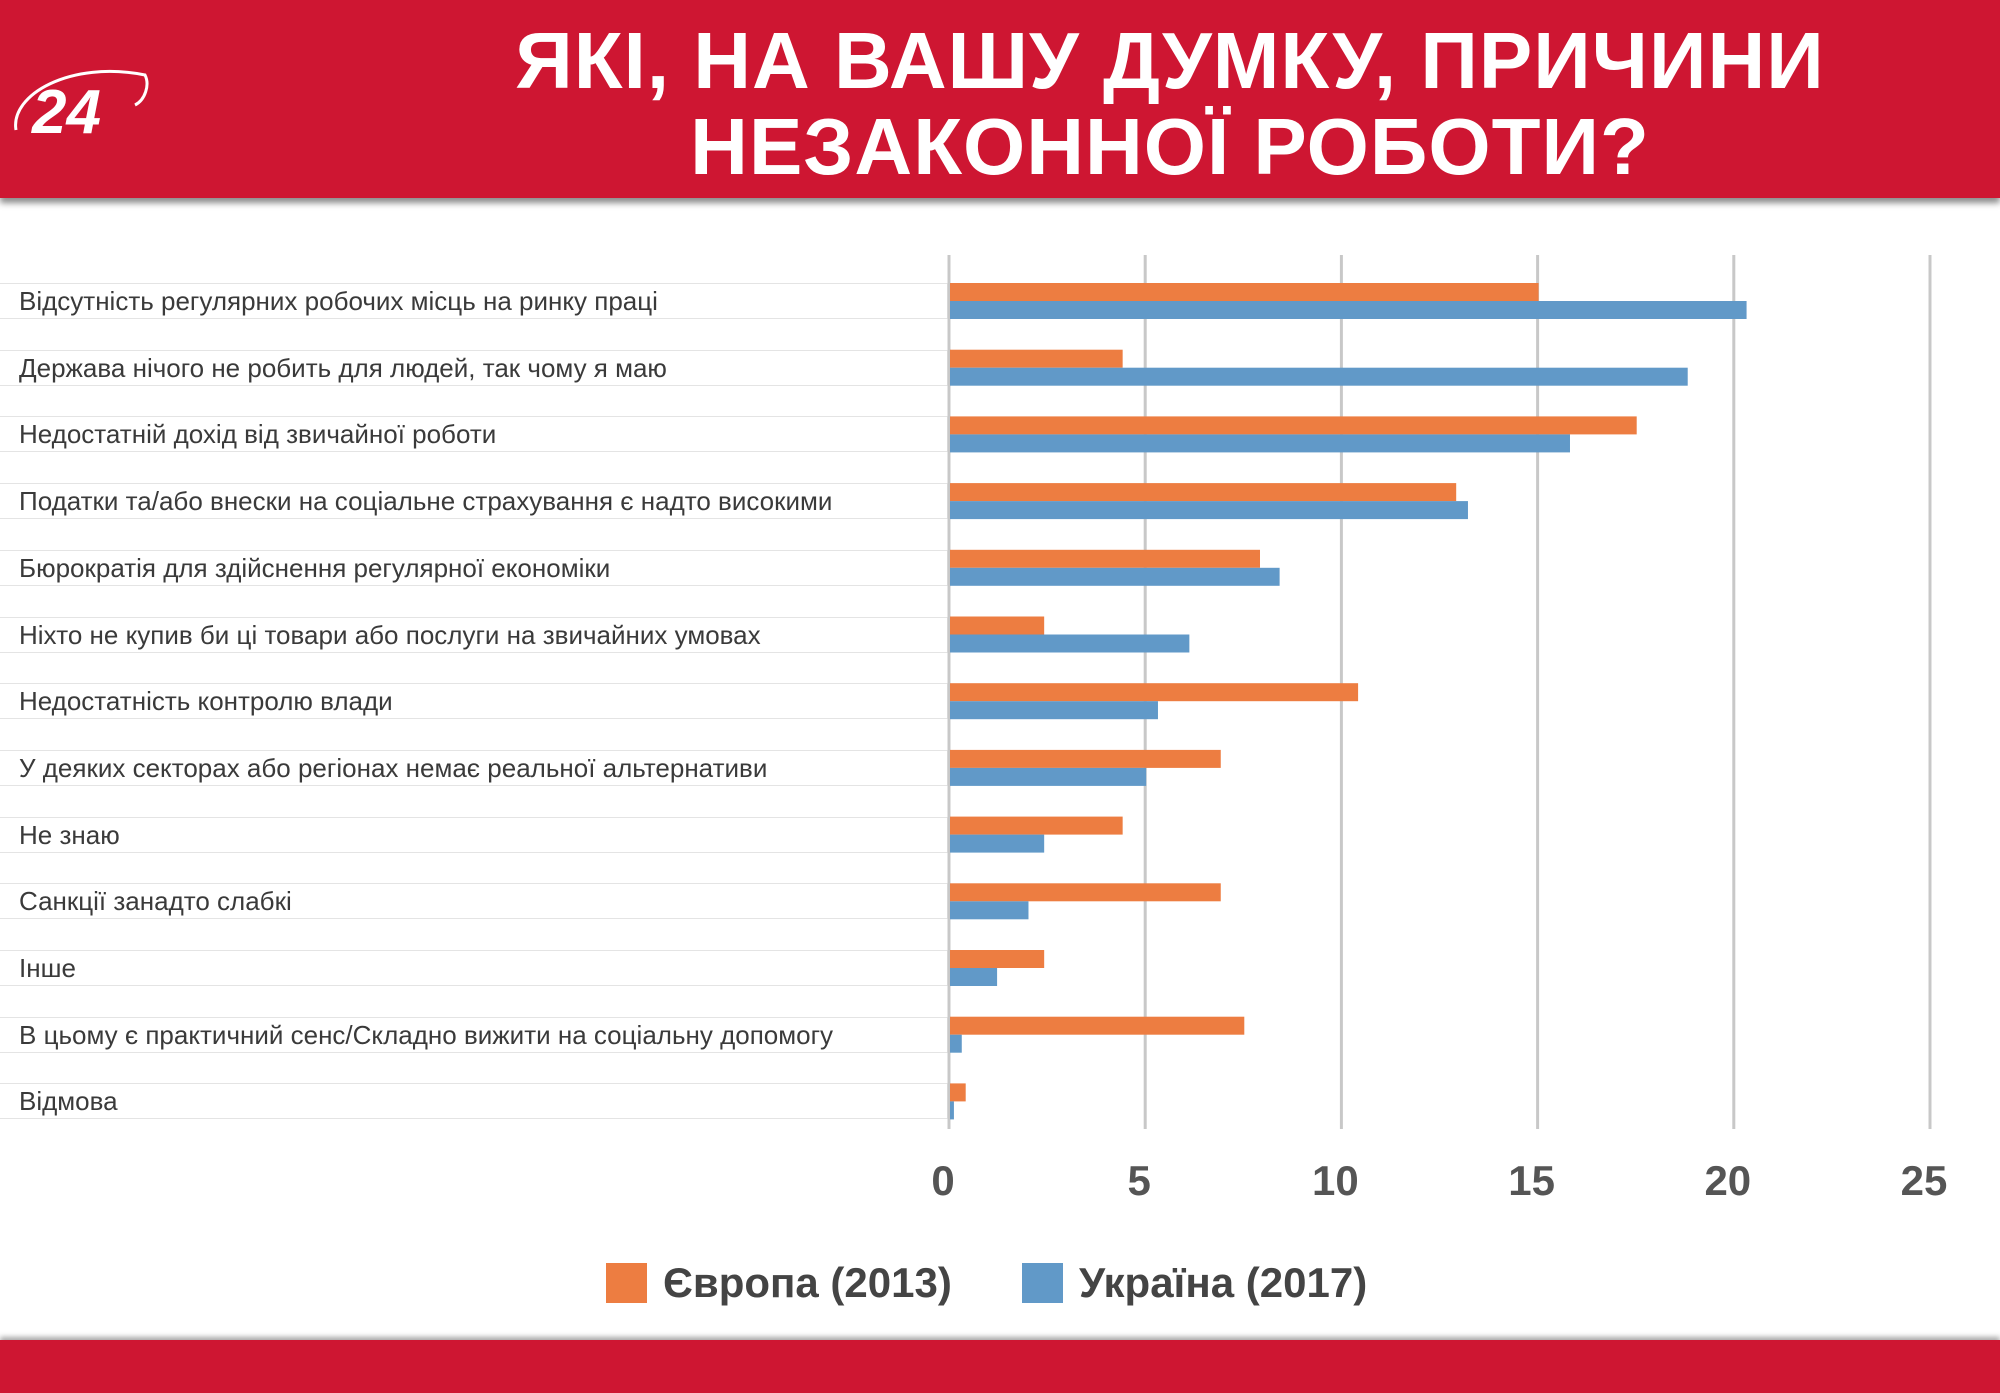 This screenshot has height=1393, width=2000. Describe the element at coordinates (474, 834) in the screenshot. I see `category-row: Не знаю` at that location.